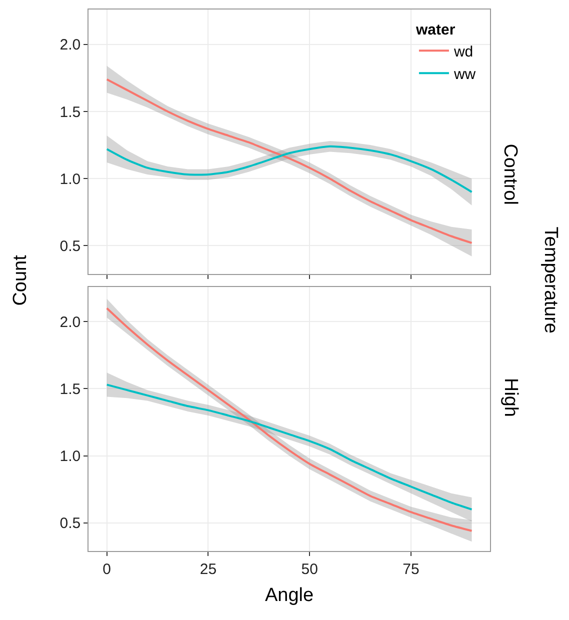 The width and height of the screenshot is (569, 620). I want to click on legend-title: water, so click(435, 29).